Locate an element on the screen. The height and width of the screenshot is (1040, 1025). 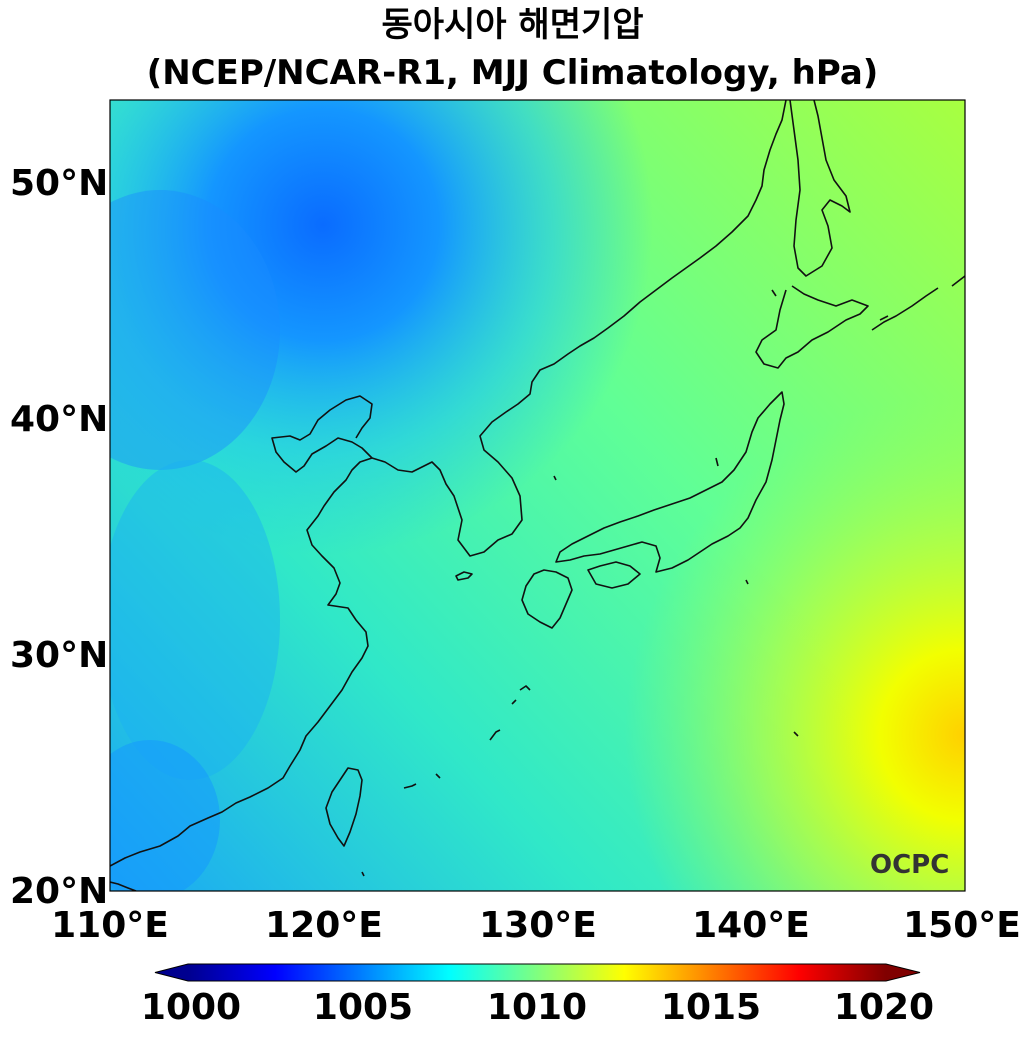
ocpc-logo-text: OCPC is located at coordinates (909, 865).